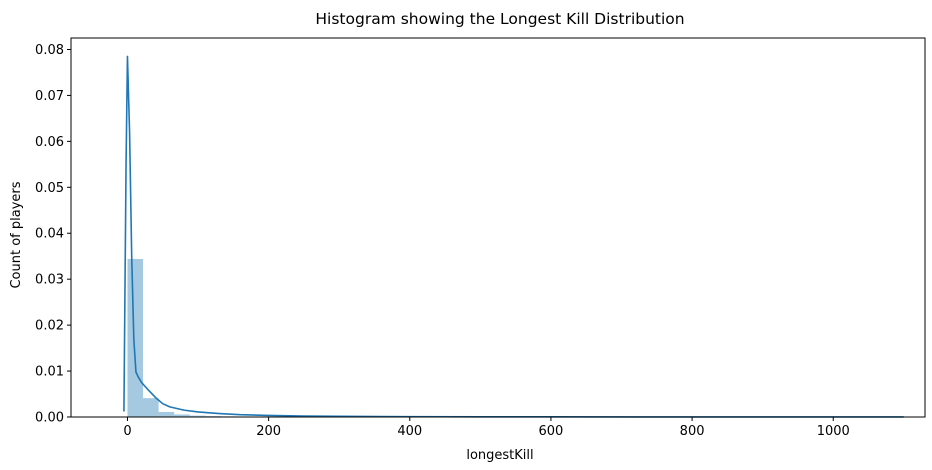 This screenshot has width=932, height=470. Describe the element at coordinates (692, 431) in the screenshot. I see `x-tick-label: 800` at that location.